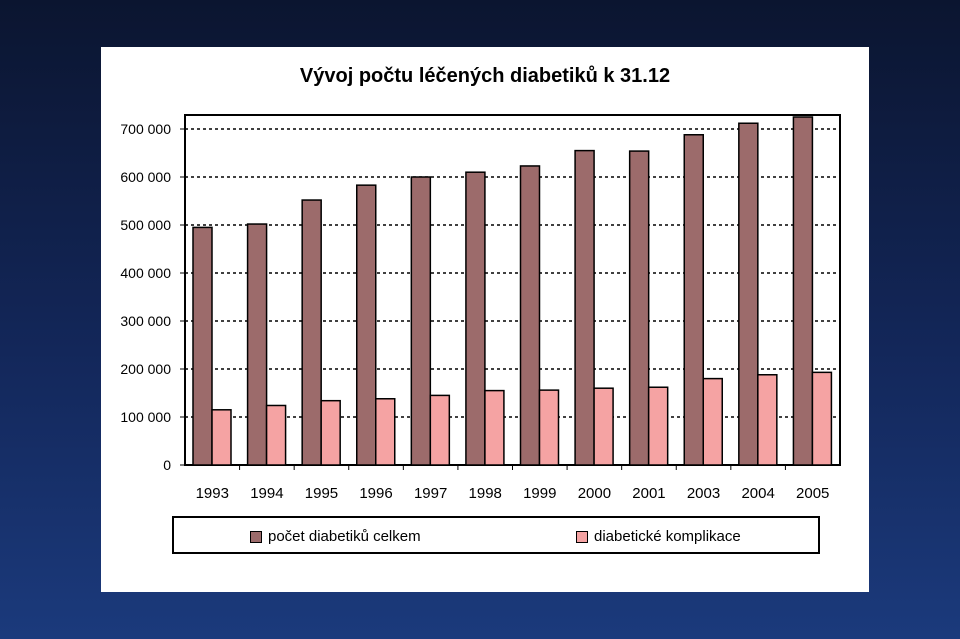 The image size is (960, 639). Describe the element at coordinates (212, 493) in the screenshot. I see `x-tick-label: 1993` at that location.